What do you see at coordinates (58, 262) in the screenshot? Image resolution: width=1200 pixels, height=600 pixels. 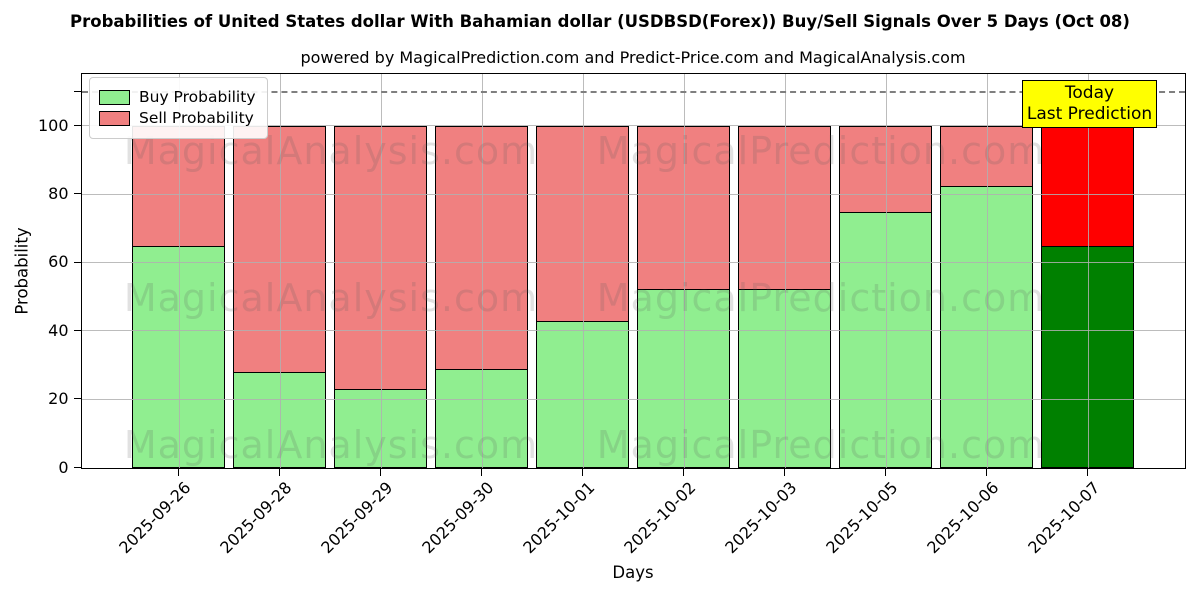 I see `y-tick-label: 60` at bounding box center [58, 262].